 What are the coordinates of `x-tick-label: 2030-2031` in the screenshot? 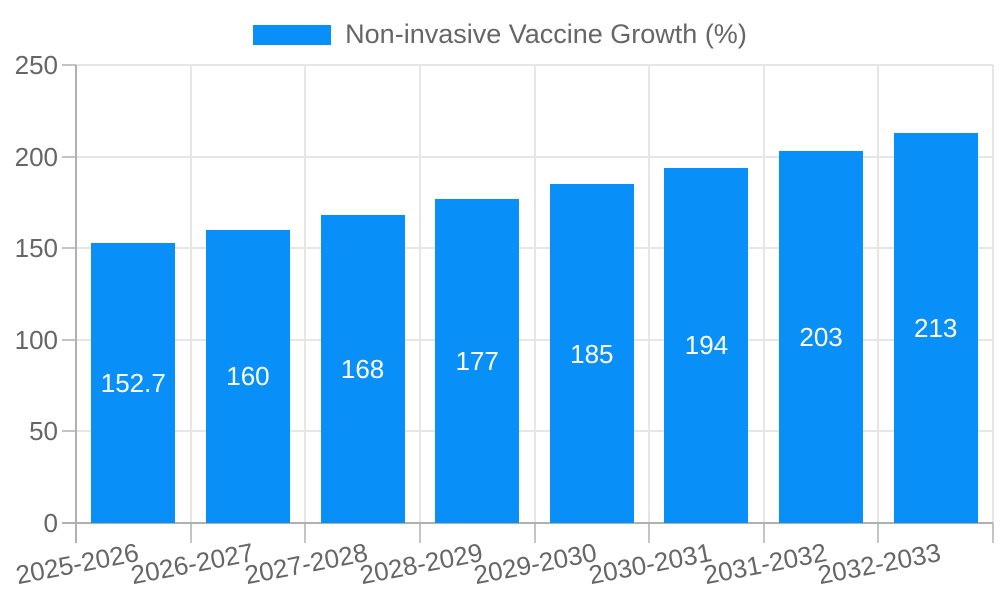 It's located at (650, 564).